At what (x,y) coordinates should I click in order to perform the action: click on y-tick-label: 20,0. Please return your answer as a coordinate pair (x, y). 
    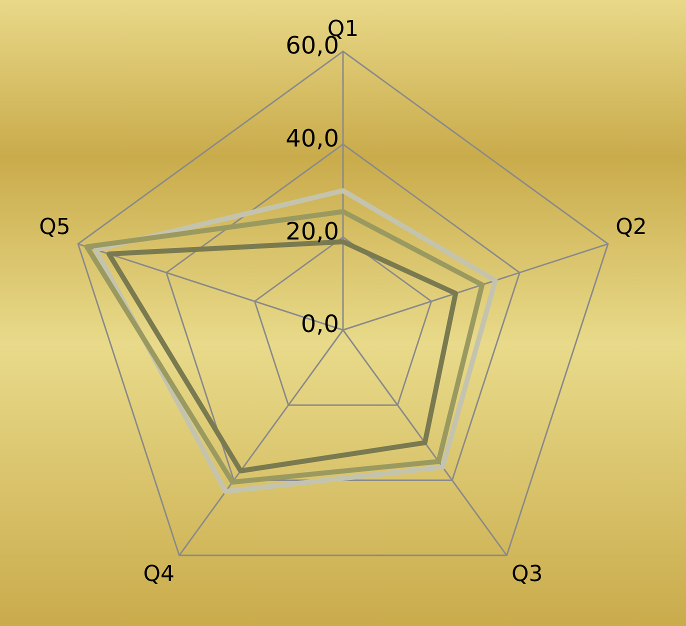
    Looking at the image, I should click on (312, 231).